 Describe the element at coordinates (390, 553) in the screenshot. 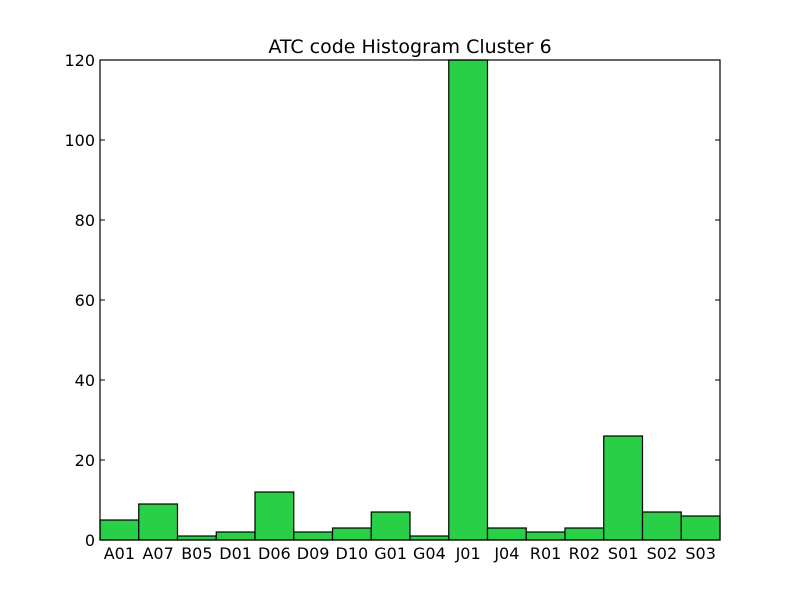

I see `x-tick-label: G01` at that location.